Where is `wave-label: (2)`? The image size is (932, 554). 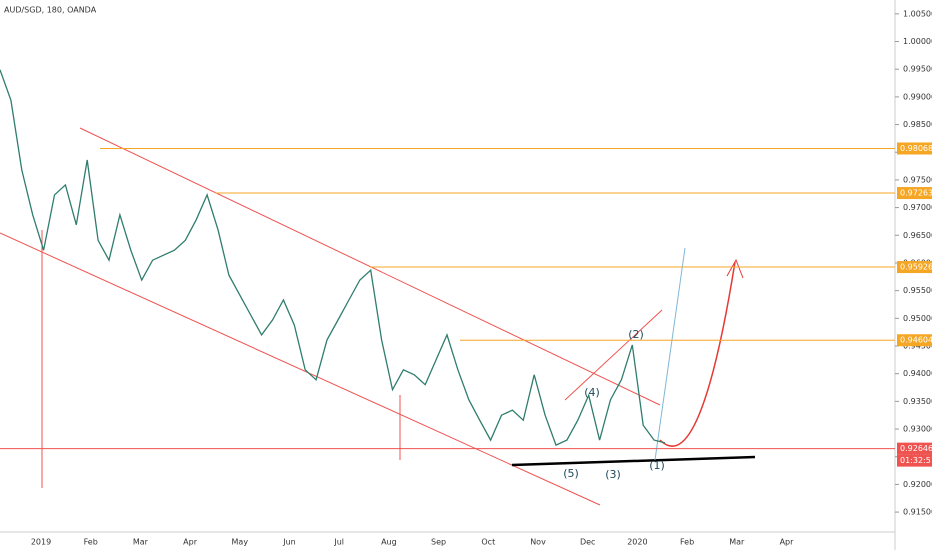
wave-label: (2) is located at coordinates (636, 334).